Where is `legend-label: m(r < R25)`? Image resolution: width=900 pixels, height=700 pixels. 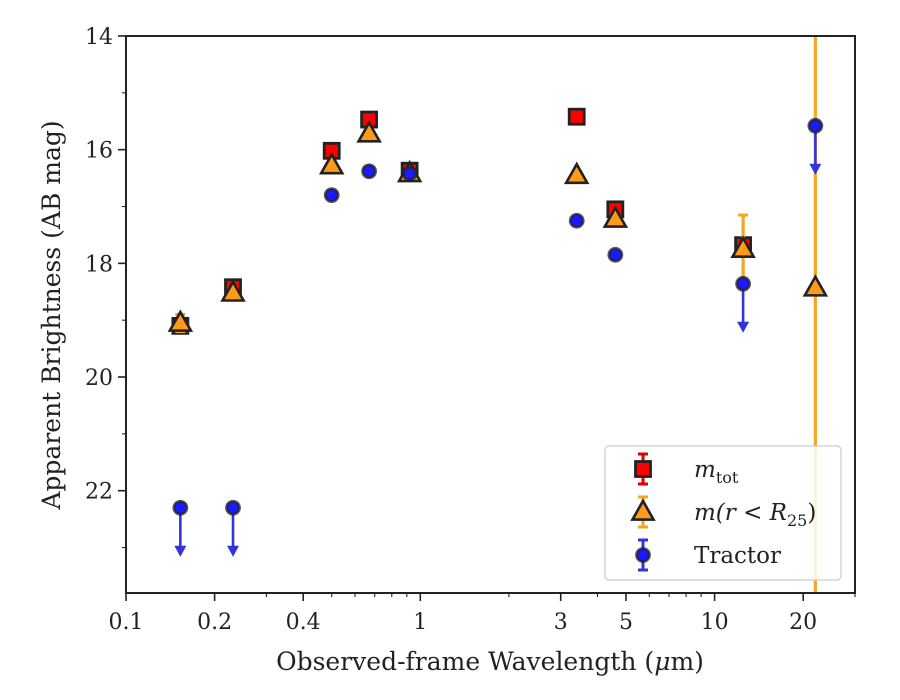 legend-label: m(r < R25) is located at coordinates (755, 515).